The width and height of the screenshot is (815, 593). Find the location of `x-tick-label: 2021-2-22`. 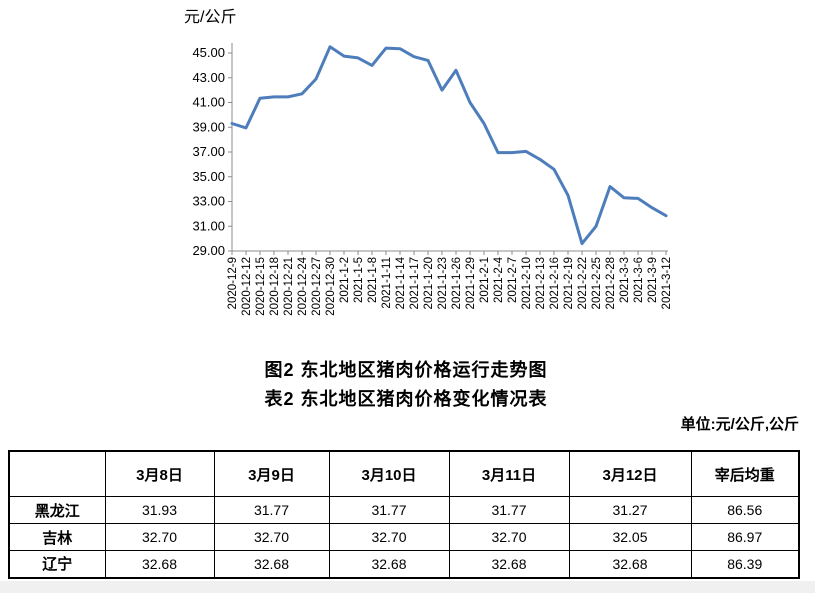

x-tick-label: 2021-2-22 is located at coordinates (583, 283).